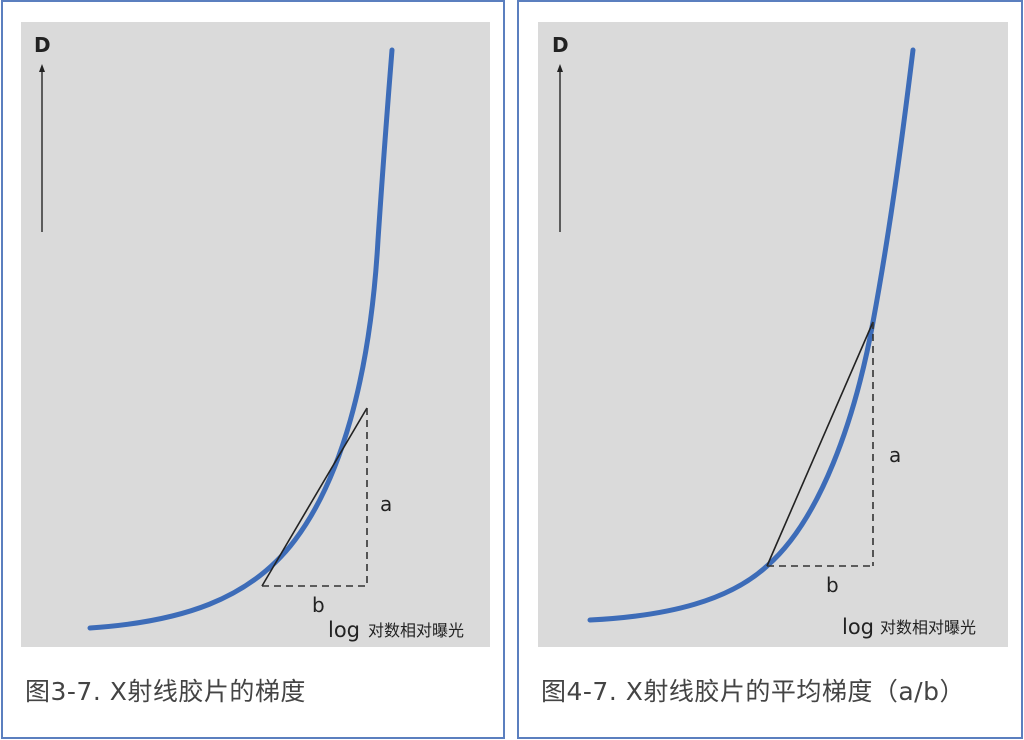 The width and height of the screenshot is (1024, 740). Describe the element at coordinates (344, 630) in the screenshot. I see `x-axis-log-prefix-left: log` at that location.